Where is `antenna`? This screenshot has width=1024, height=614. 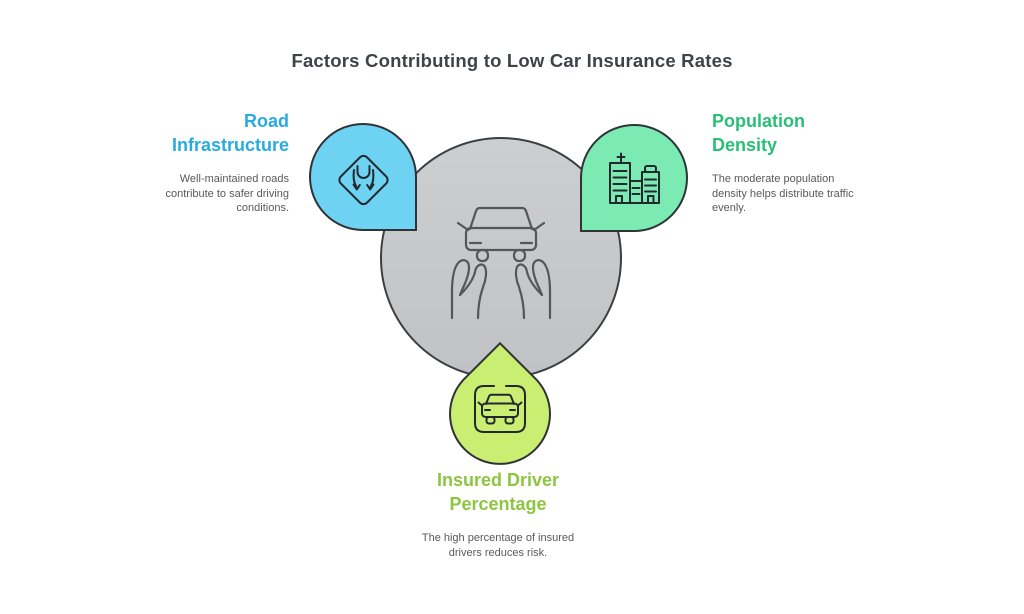 antenna is located at coordinates (621, 158).